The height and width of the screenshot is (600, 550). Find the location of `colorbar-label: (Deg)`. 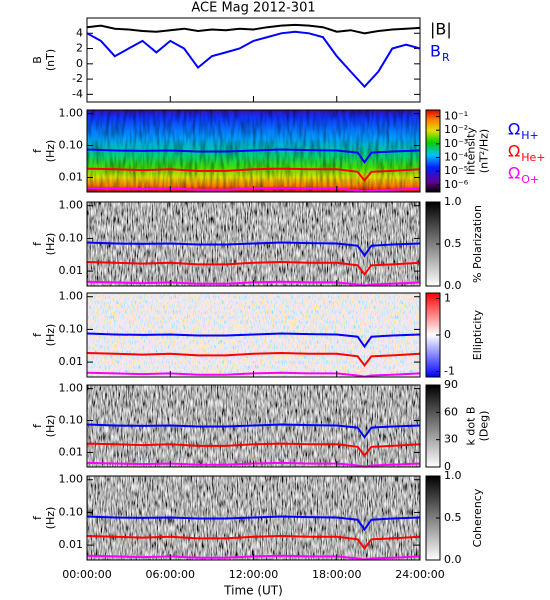

colorbar-label: (Deg) is located at coordinates (484, 426).